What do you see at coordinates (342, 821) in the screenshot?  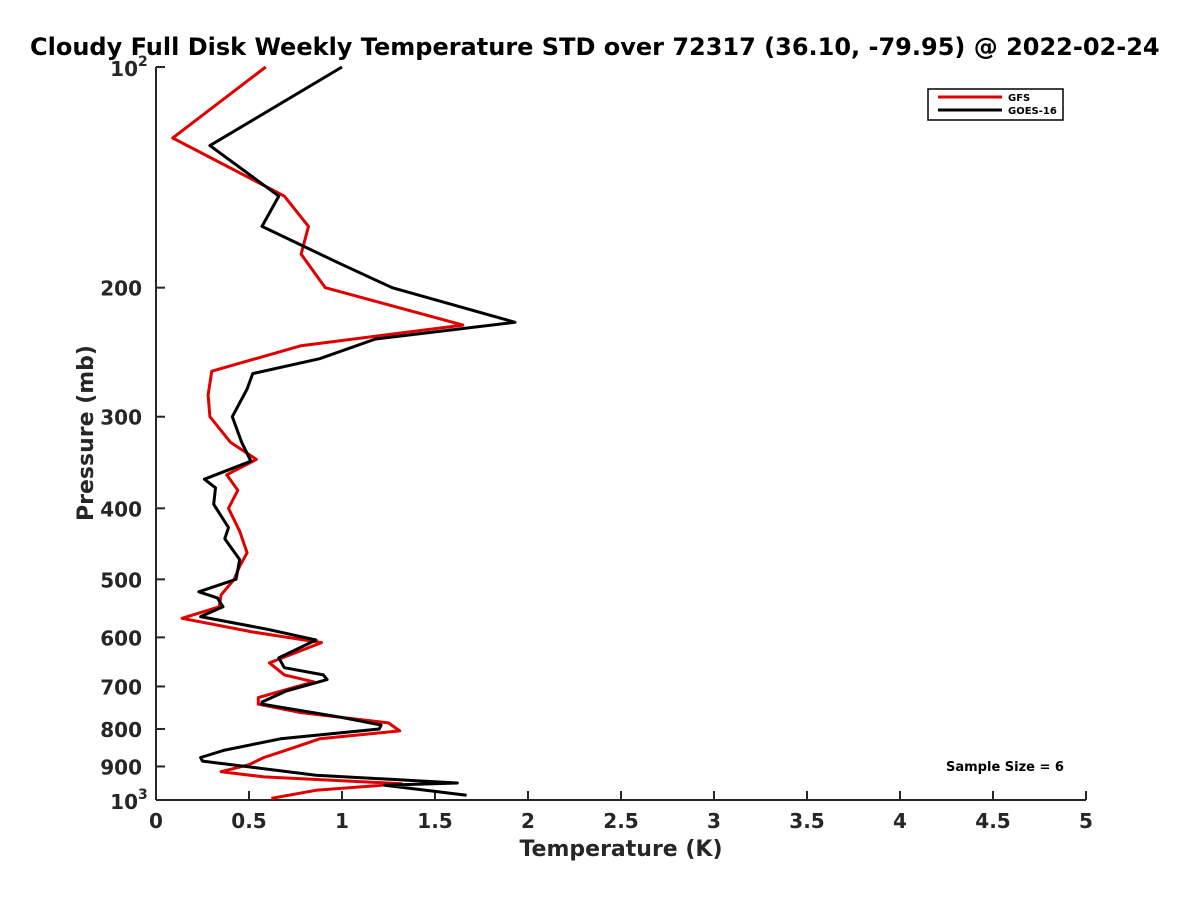 I see `x-tick-label: 1` at bounding box center [342, 821].